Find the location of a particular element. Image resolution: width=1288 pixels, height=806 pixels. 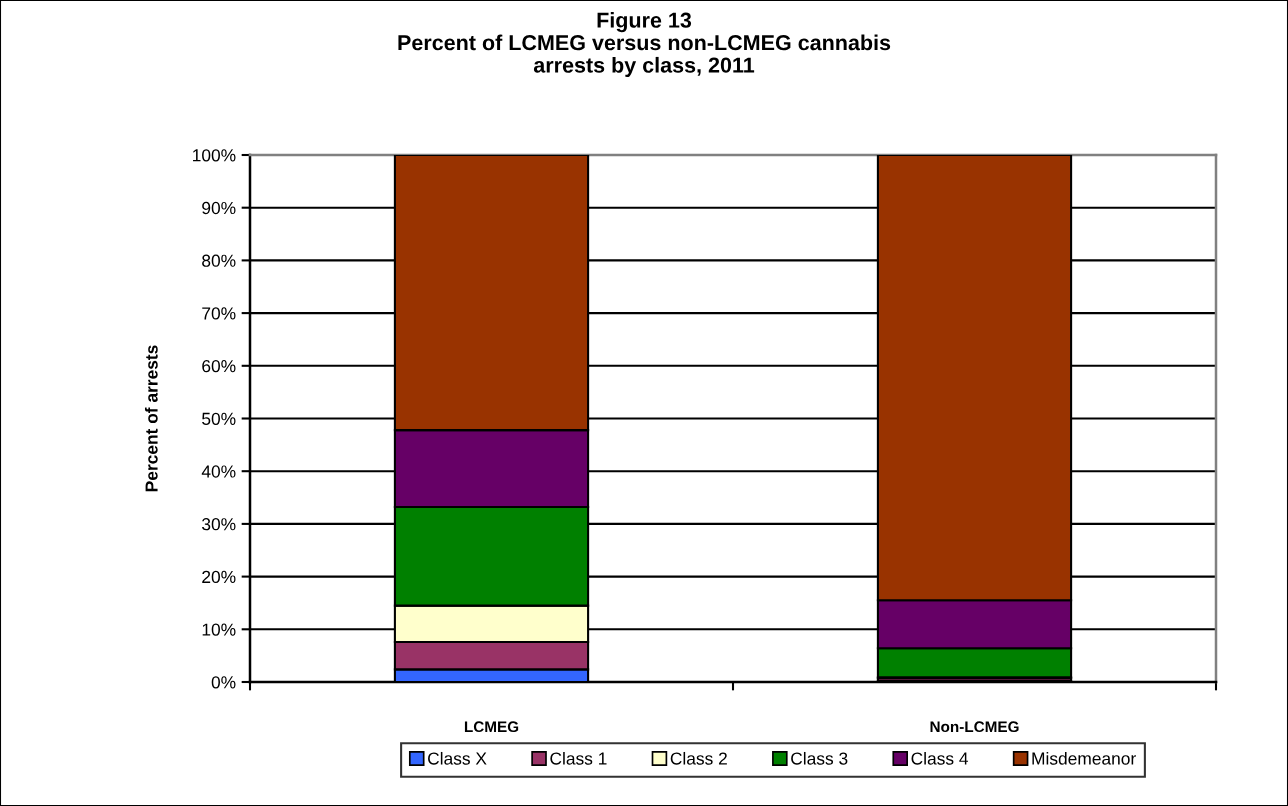

chart-title: Figure 13 Percent of LCMEG versus non-LCMEG cannabis arrests by class, 2011 is located at coordinates (644, 44).